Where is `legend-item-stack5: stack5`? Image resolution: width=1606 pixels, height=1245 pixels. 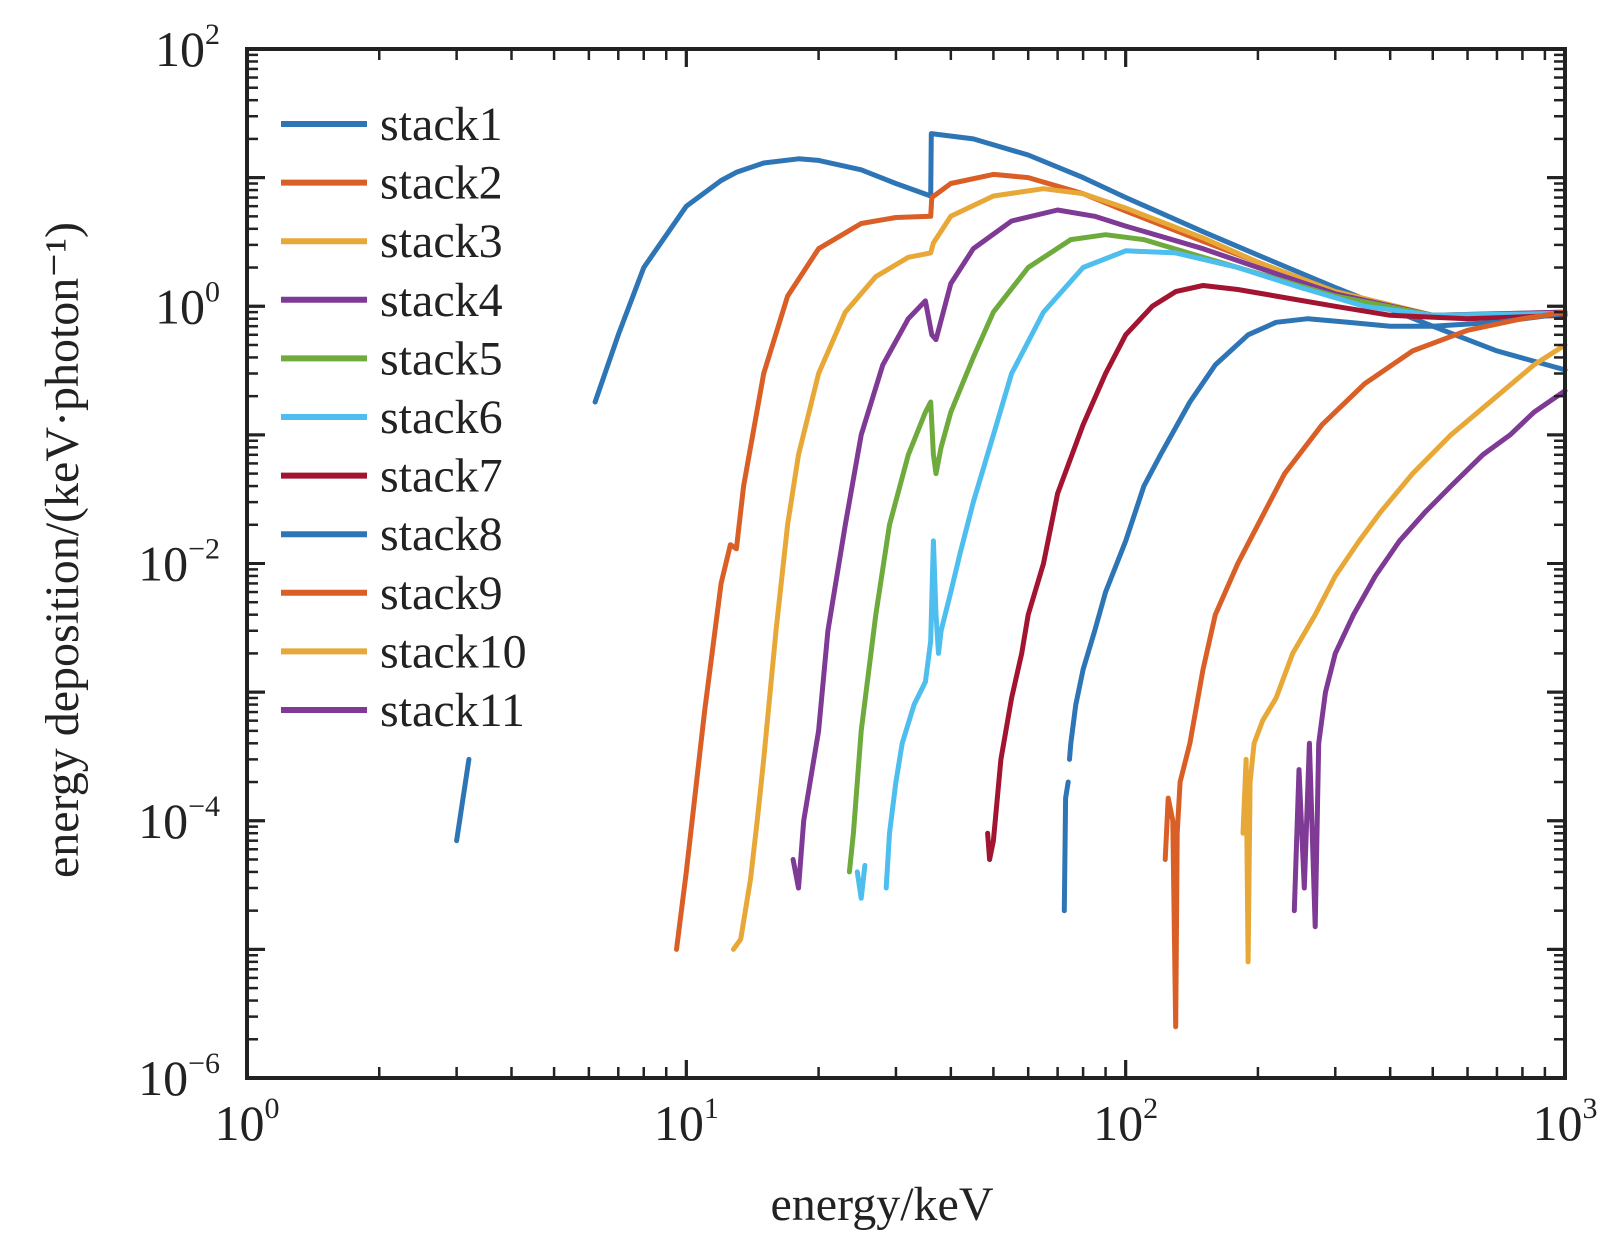 legend-item-stack5: stack5 is located at coordinates (392, 358).